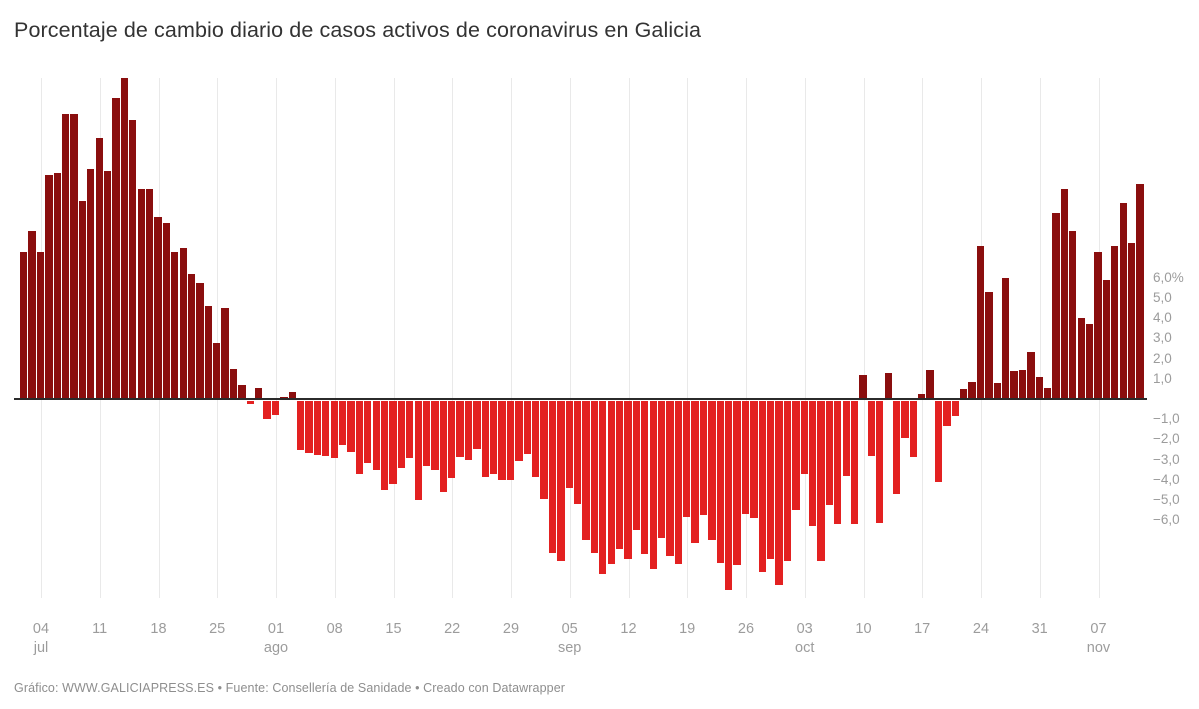  I want to click on bar-04-oct, so click(812, 464).